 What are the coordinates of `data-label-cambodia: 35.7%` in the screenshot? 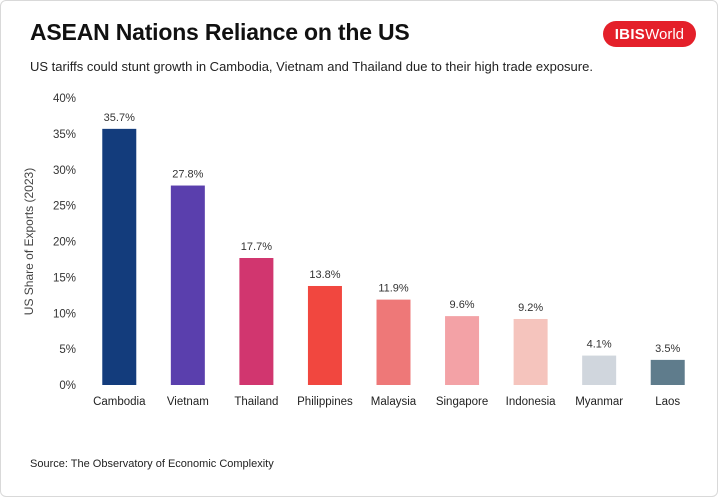 It's located at (119, 118).